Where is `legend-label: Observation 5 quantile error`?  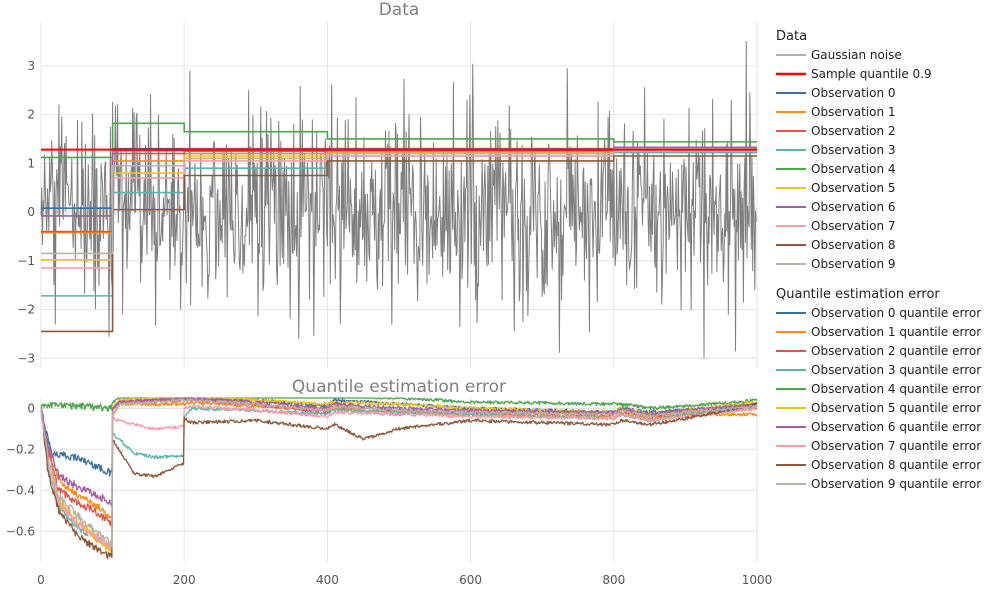 legend-label: Observation 5 quantile error is located at coordinates (896, 408).